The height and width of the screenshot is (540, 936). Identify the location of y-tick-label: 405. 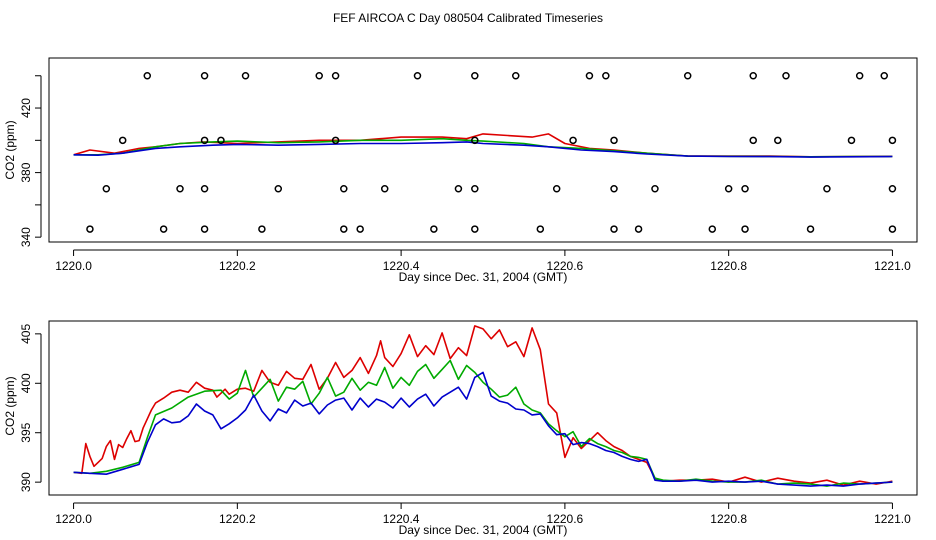
(26, 334).